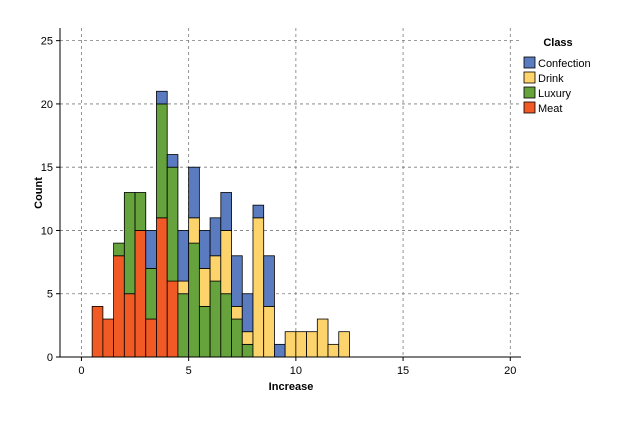  Describe the element at coordinates (403, 371) in the screenshot. I see `x-tick-label: 15` at that location.